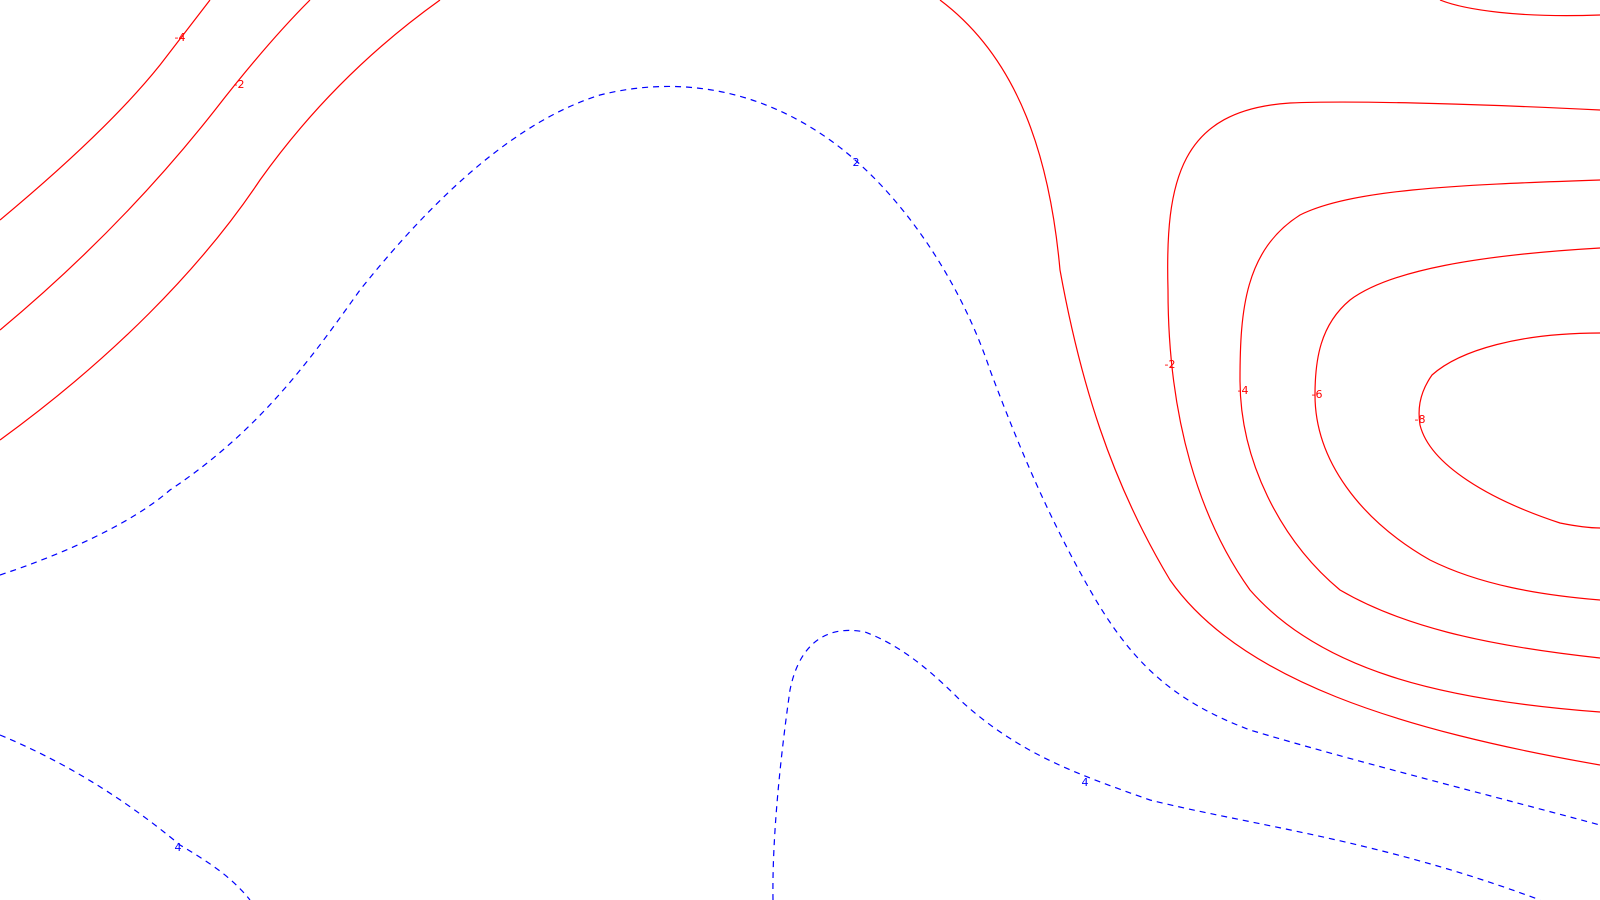 The image size is (1600, 900). What do you see at coordinates (1085, 782) in the screenshot?
I see `contour-label-pos4-south: 4` at bounding box center [1085, 782].